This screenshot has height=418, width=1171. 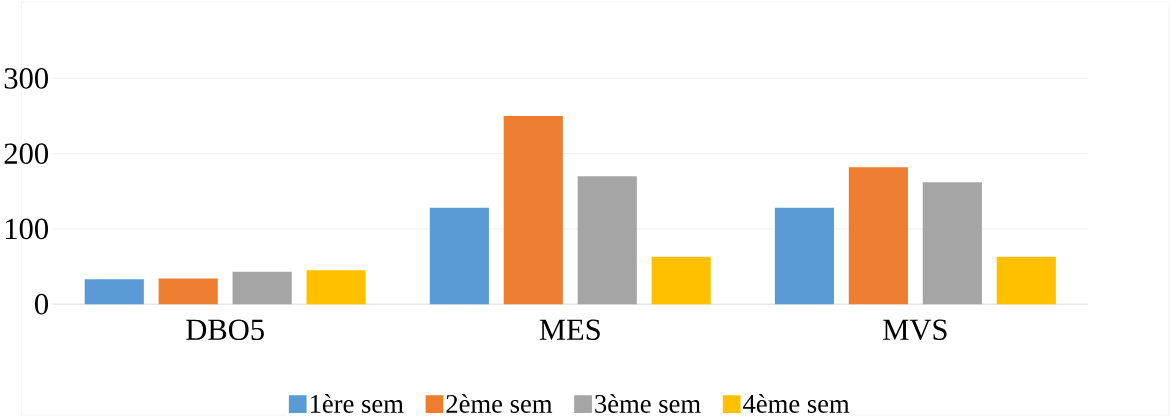 I want to click on x-tick-label: MES, so click(x=569, y=329).